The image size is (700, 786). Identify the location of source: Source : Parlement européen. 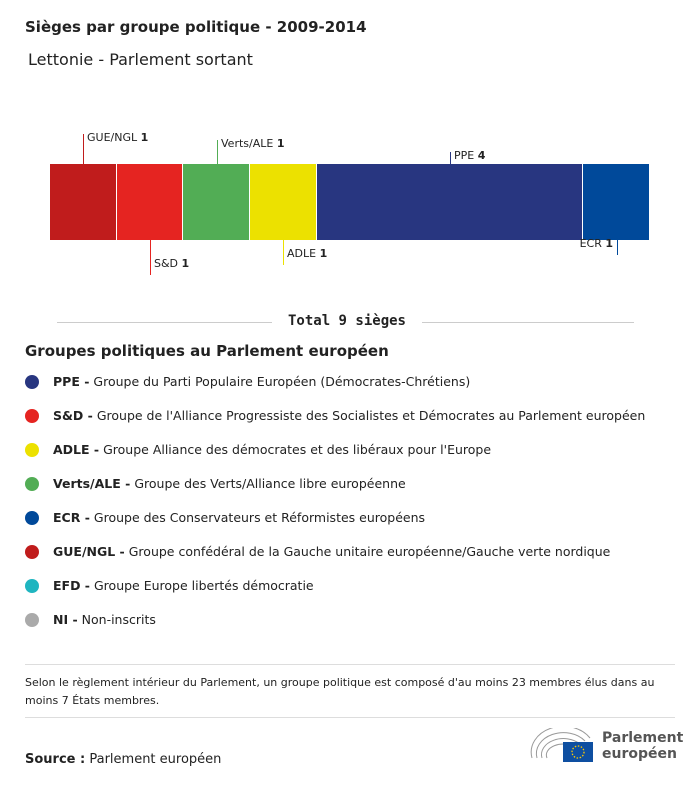
(123, 759).